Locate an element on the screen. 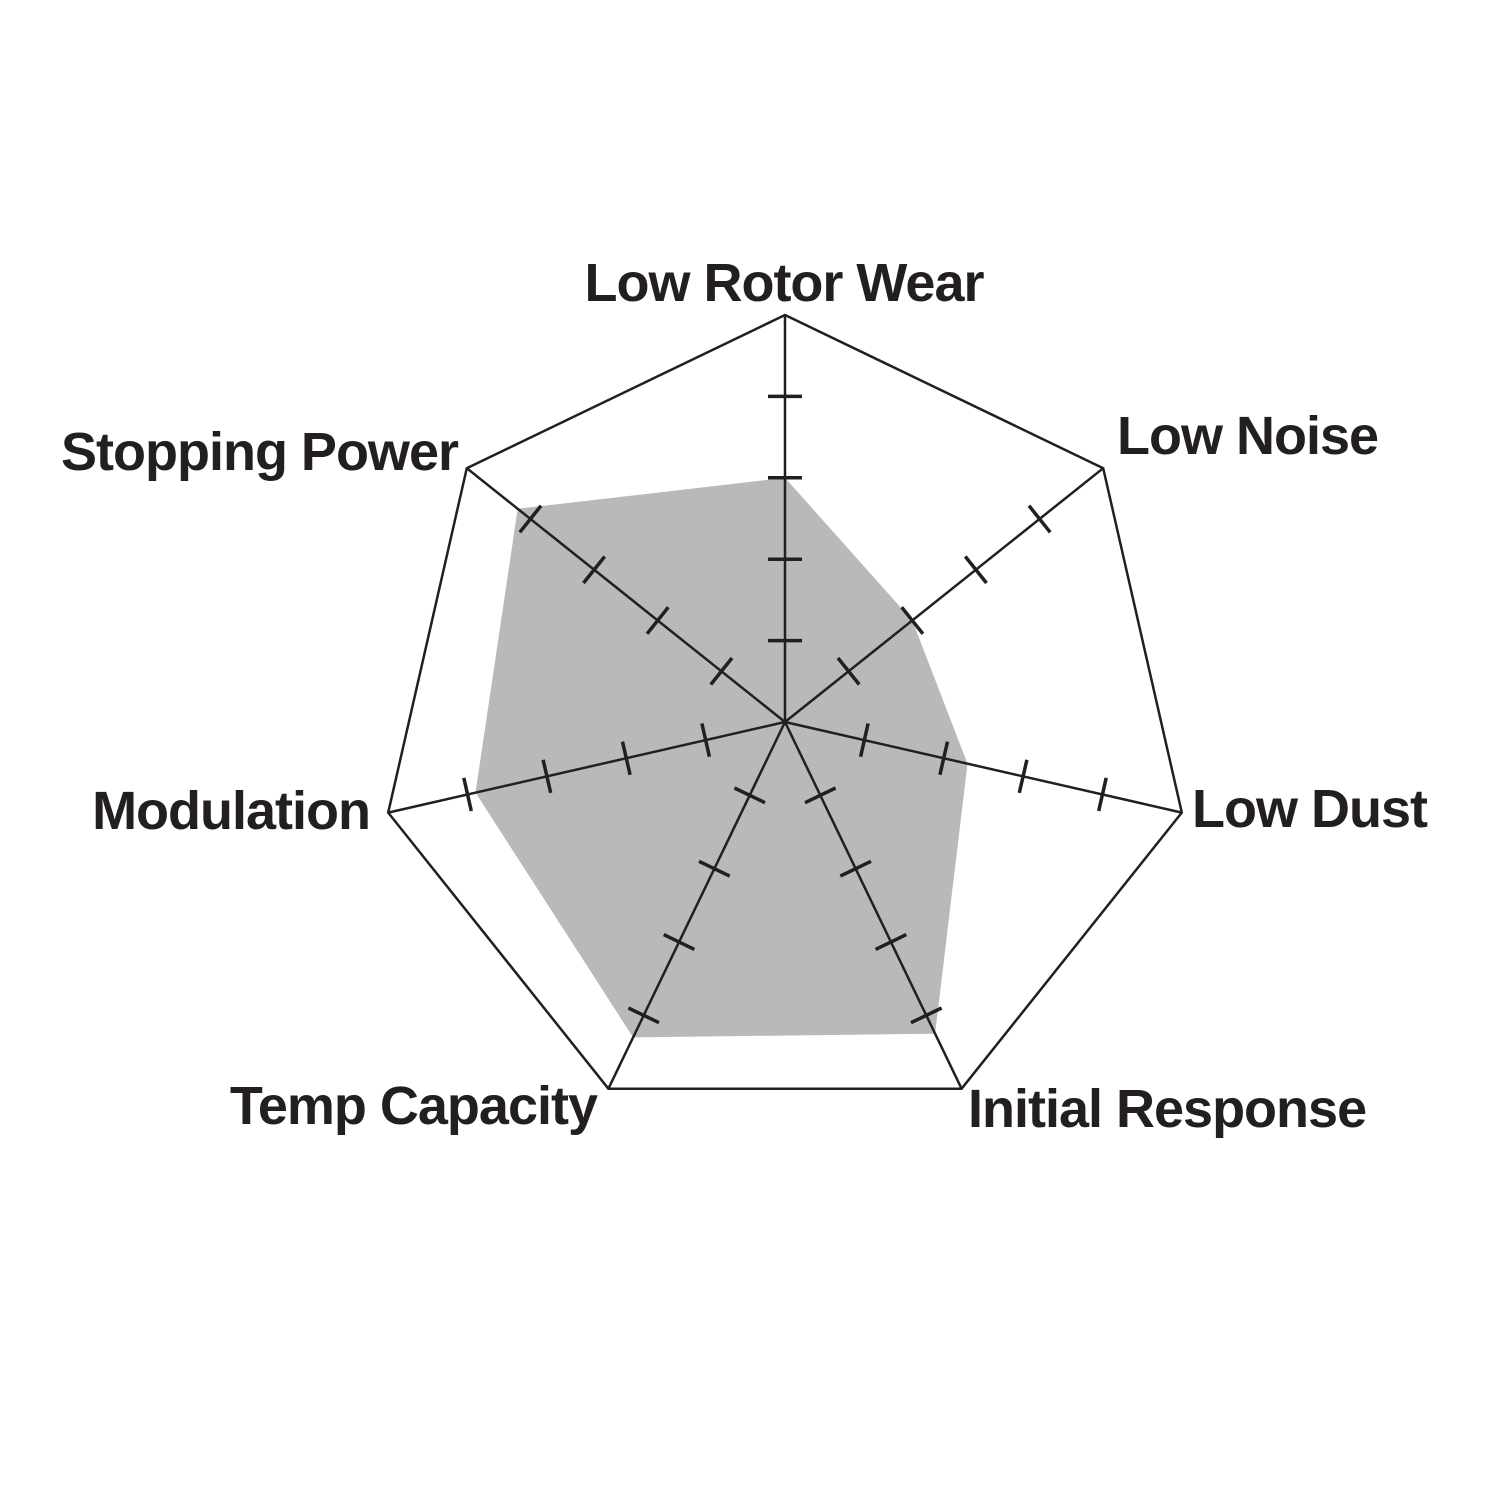 The height and width of the screenshot is (1500, 1500). axis-label-low-rotor-wear: Low Rotor Wear is located at coordinates (784, 283).